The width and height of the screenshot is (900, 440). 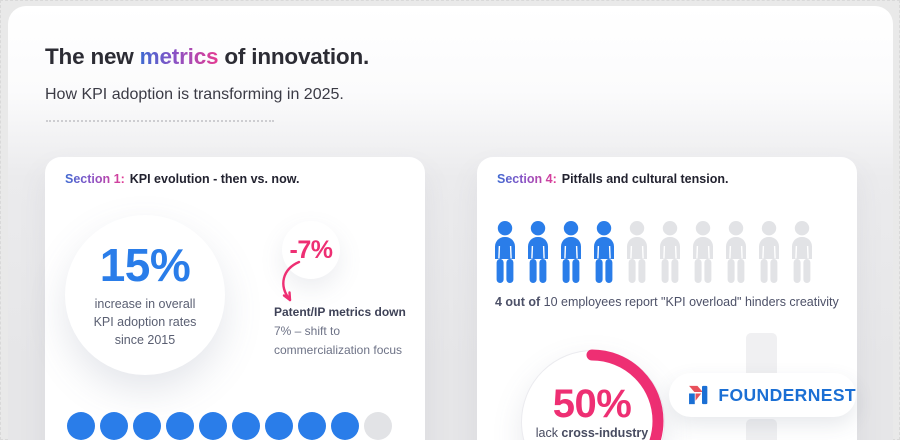 I want to click on brand-name: FOUNDERNEST, so click(x=787, y=394).